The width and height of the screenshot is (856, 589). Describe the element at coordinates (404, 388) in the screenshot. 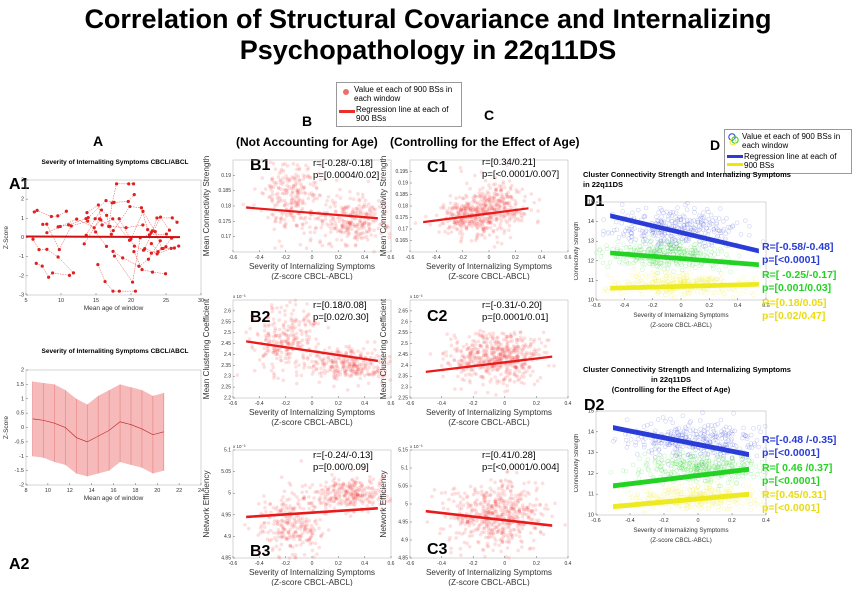

I see `y-tick-label: 2.3` at that location.